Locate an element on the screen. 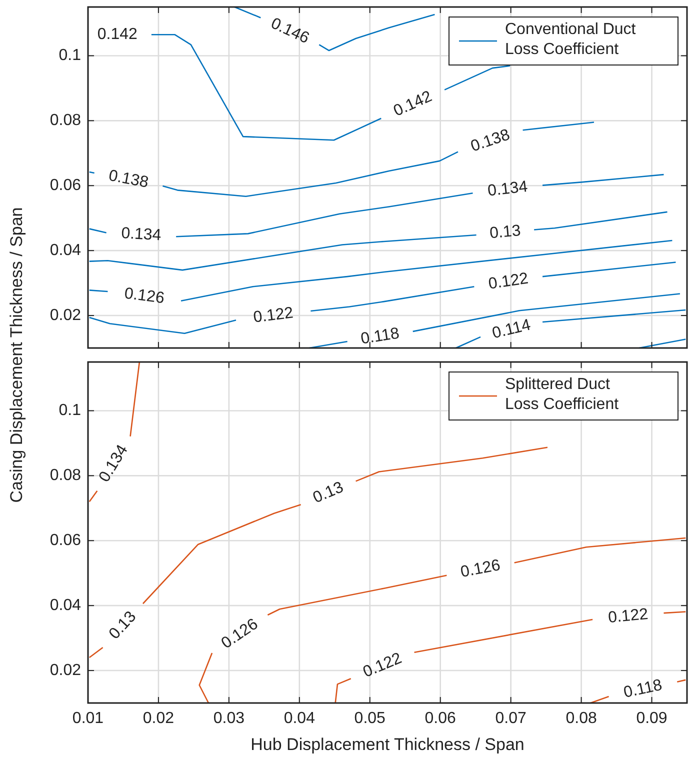 The image size is (694, 763). y-axis-title: Casing Displacement Thickness / Span is located at coordinates (16, 355).